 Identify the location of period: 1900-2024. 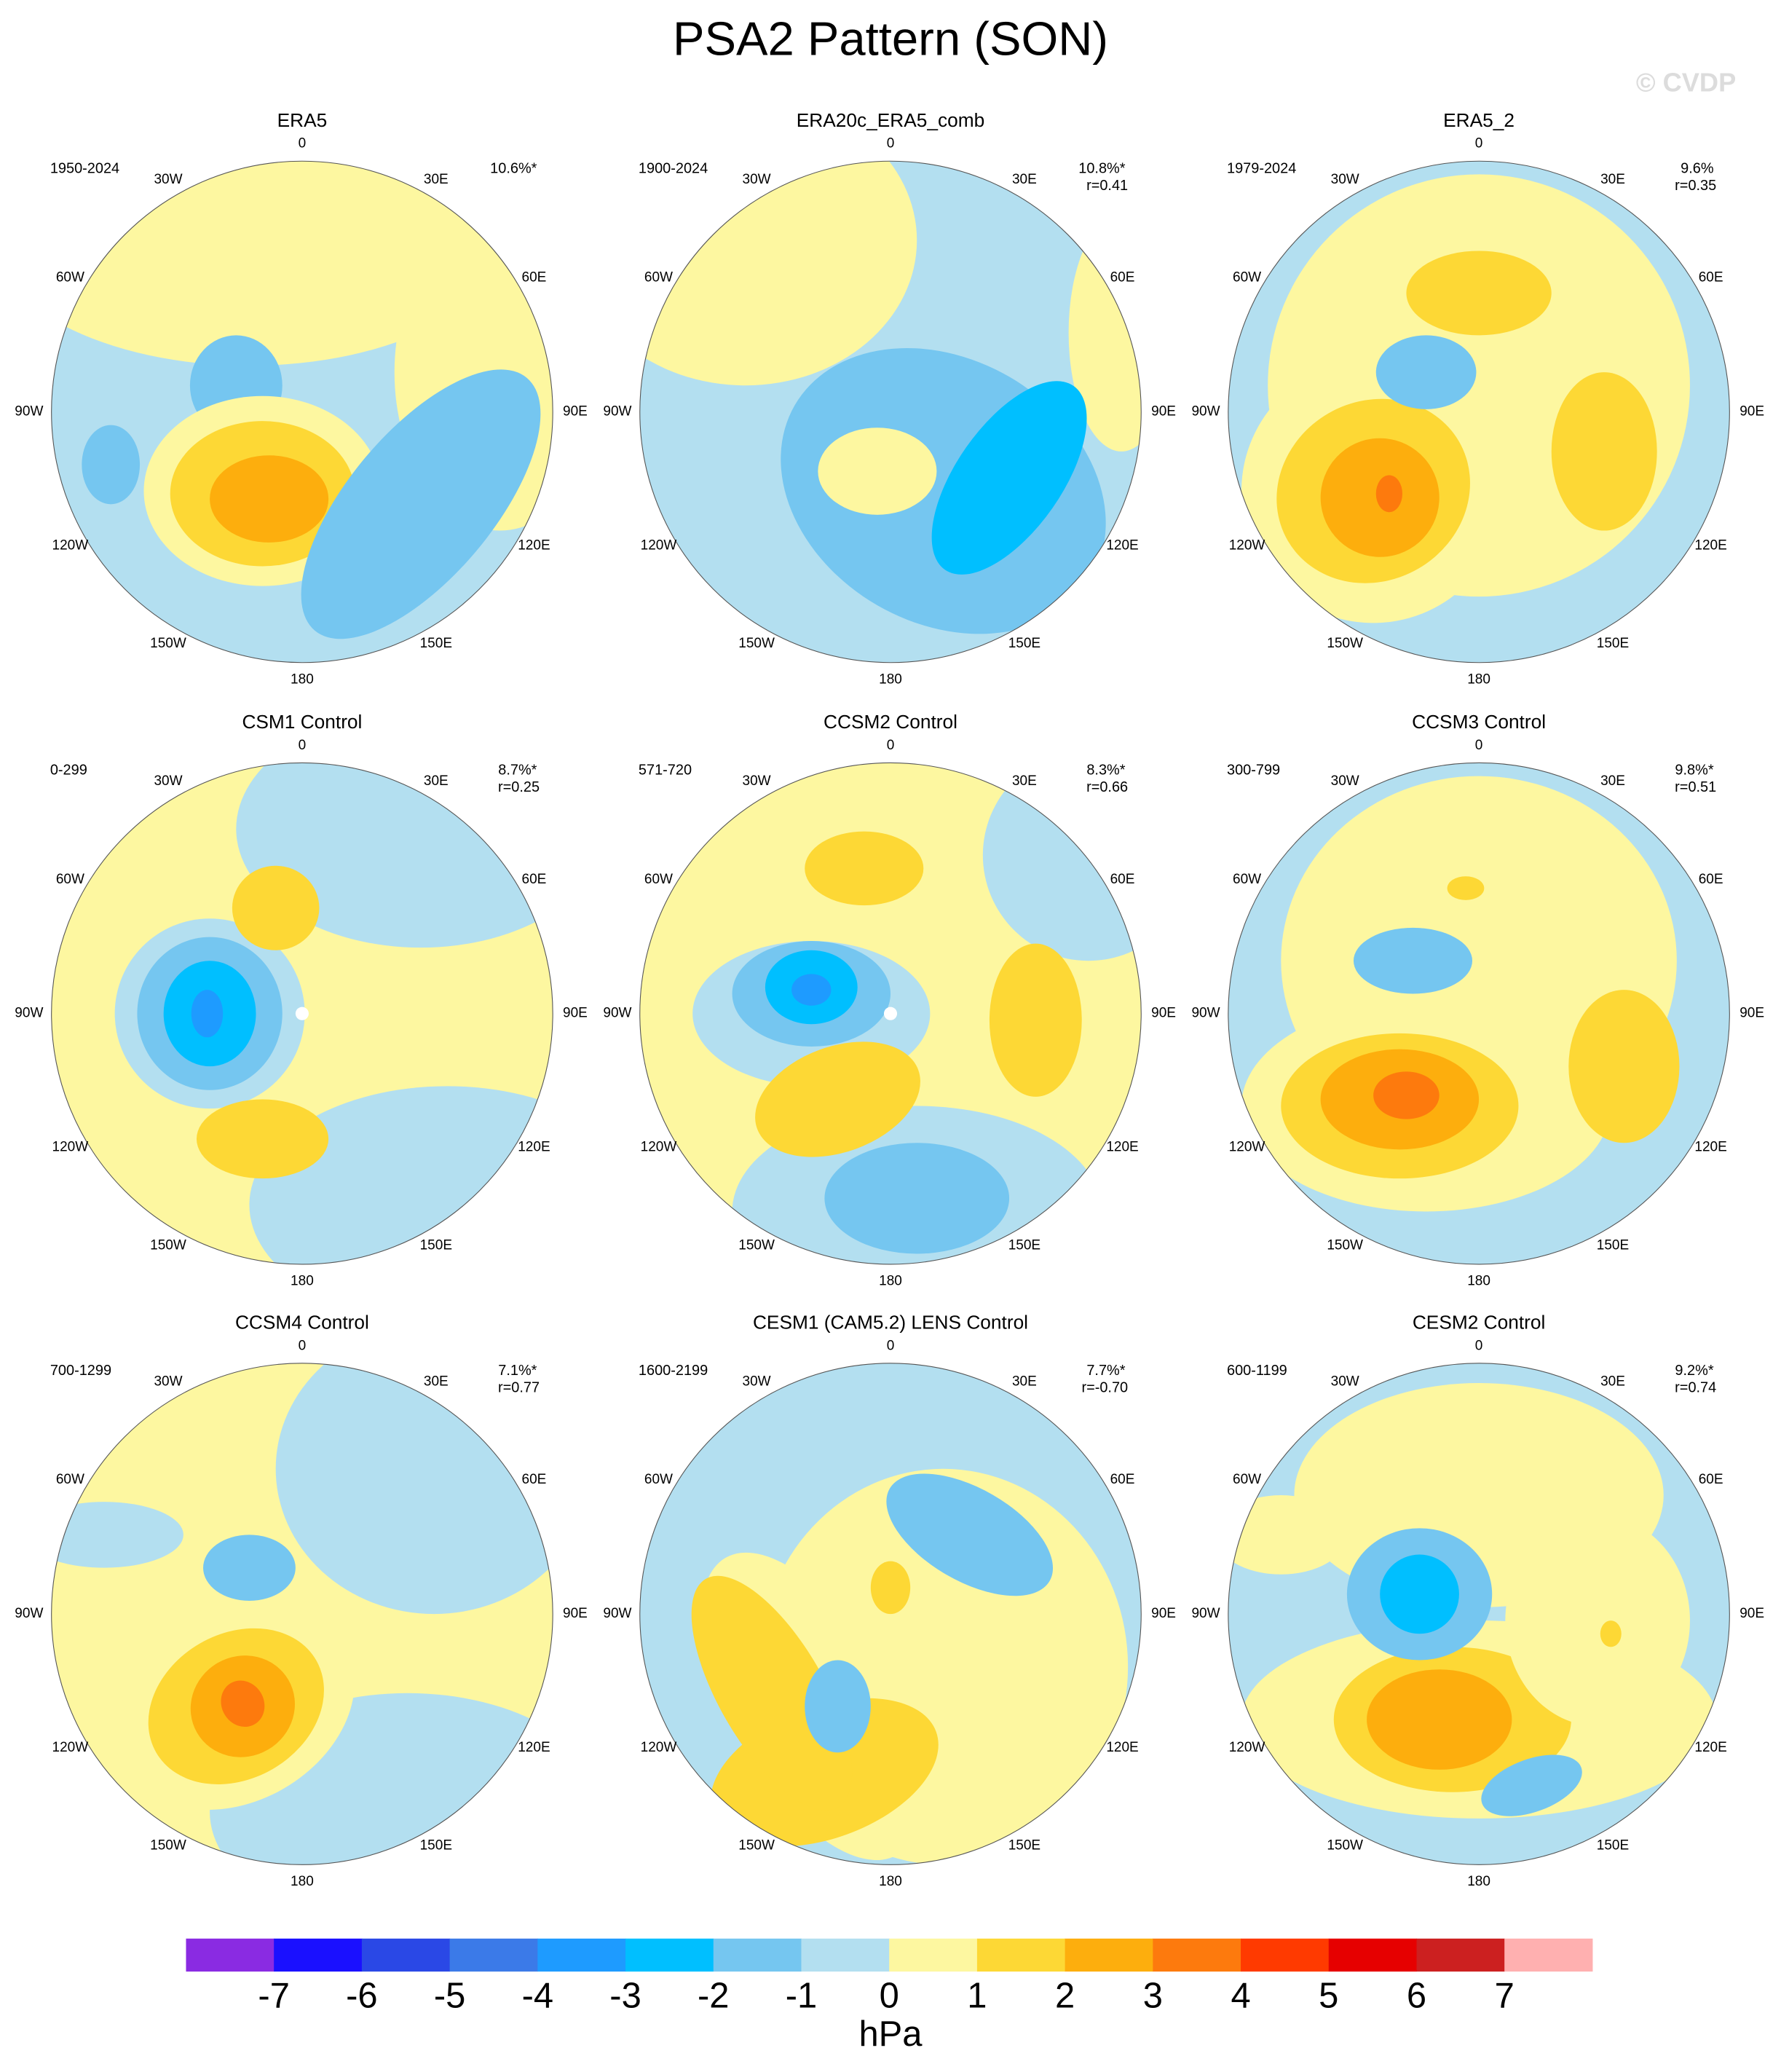
(673, 168).